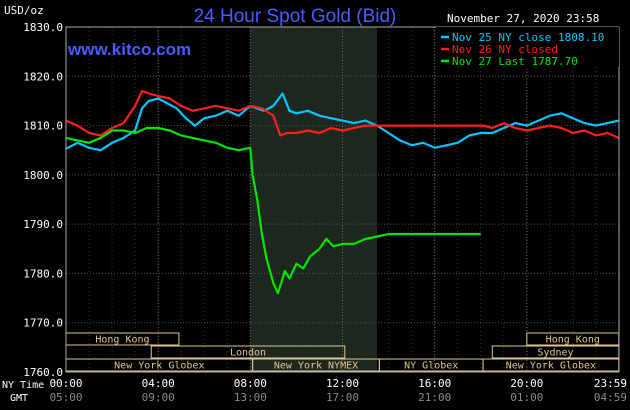  I want to click on y-tick-label: 1820.0, so click(43, 76).